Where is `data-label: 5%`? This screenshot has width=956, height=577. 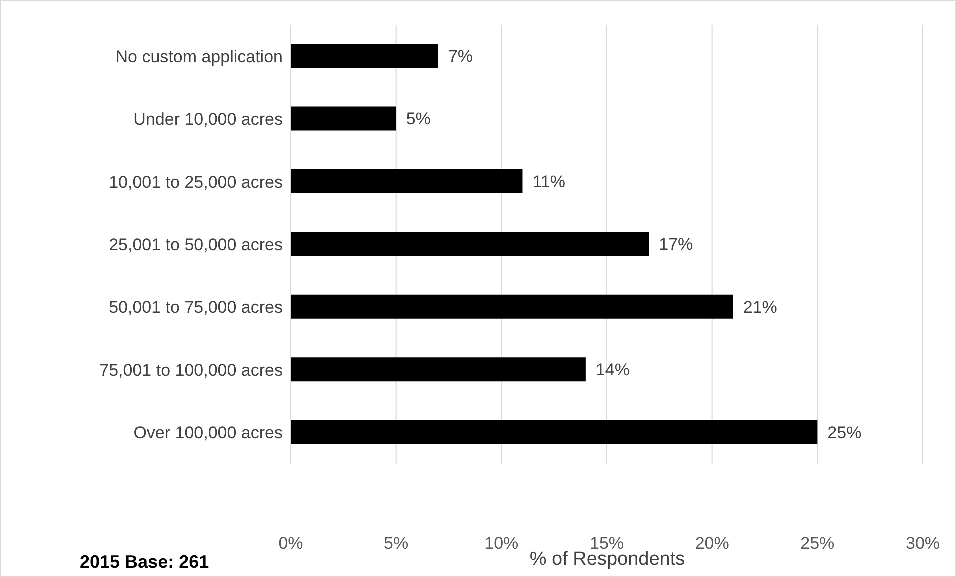
data-label: 5% is located at coordinates (418, 119).